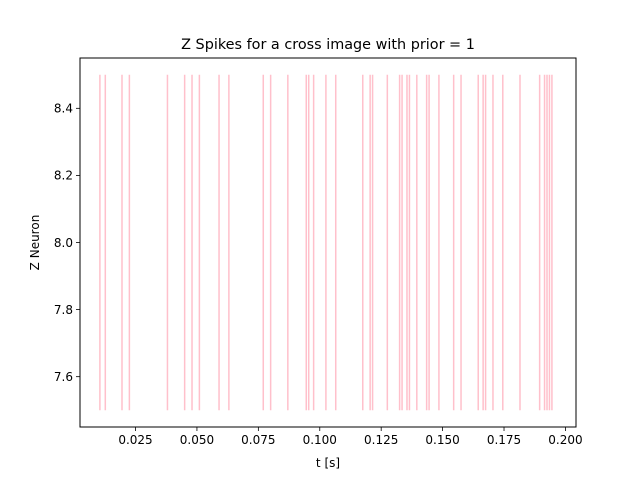 The image size is (640, 480). What do you see at coordinates (565, 440) in the screenshot?
I see `x-tick-label: 0.200` at bounding box center [565, 440].